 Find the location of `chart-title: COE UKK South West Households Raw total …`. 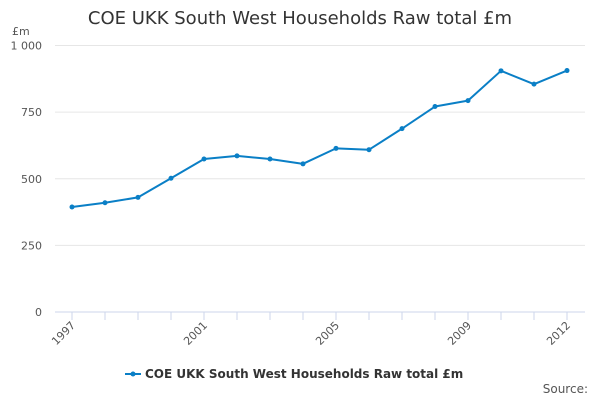

chart-title: COE UKK South West Households Raw total … is located at coordinates (300, 18).